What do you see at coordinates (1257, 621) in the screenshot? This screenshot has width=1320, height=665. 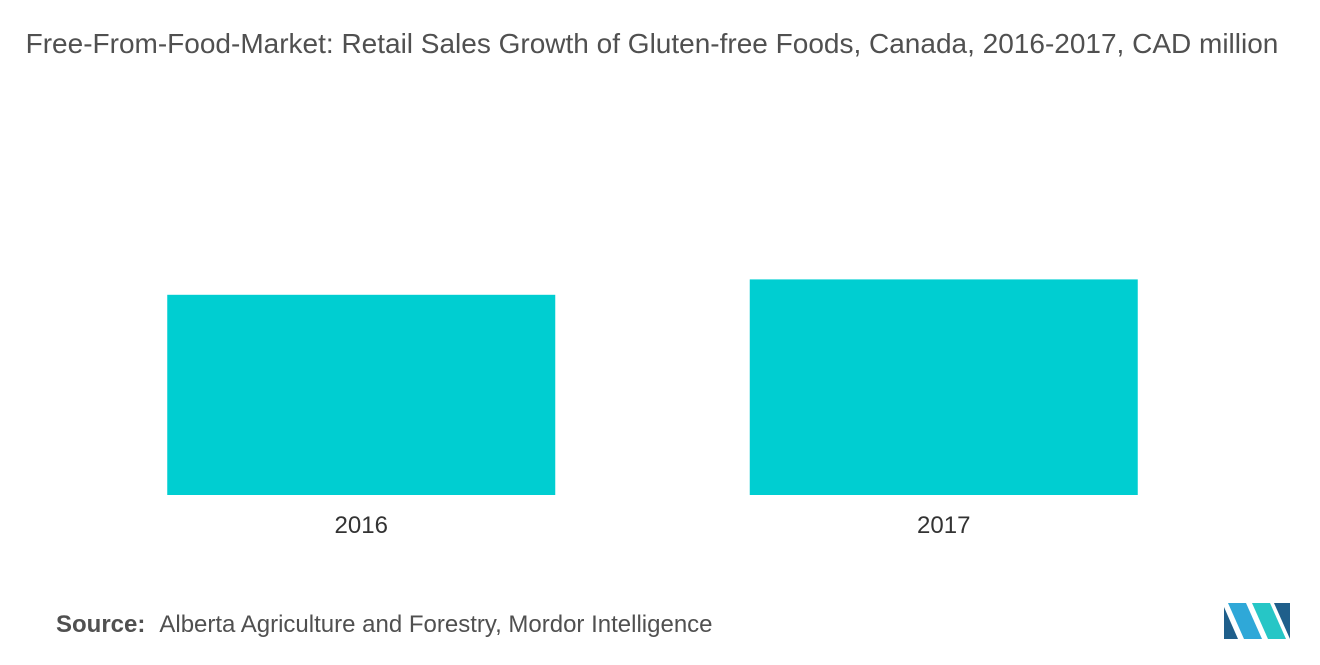 I see `mordor-intelligence-logo-icon` at bounding box center [1257, 621].